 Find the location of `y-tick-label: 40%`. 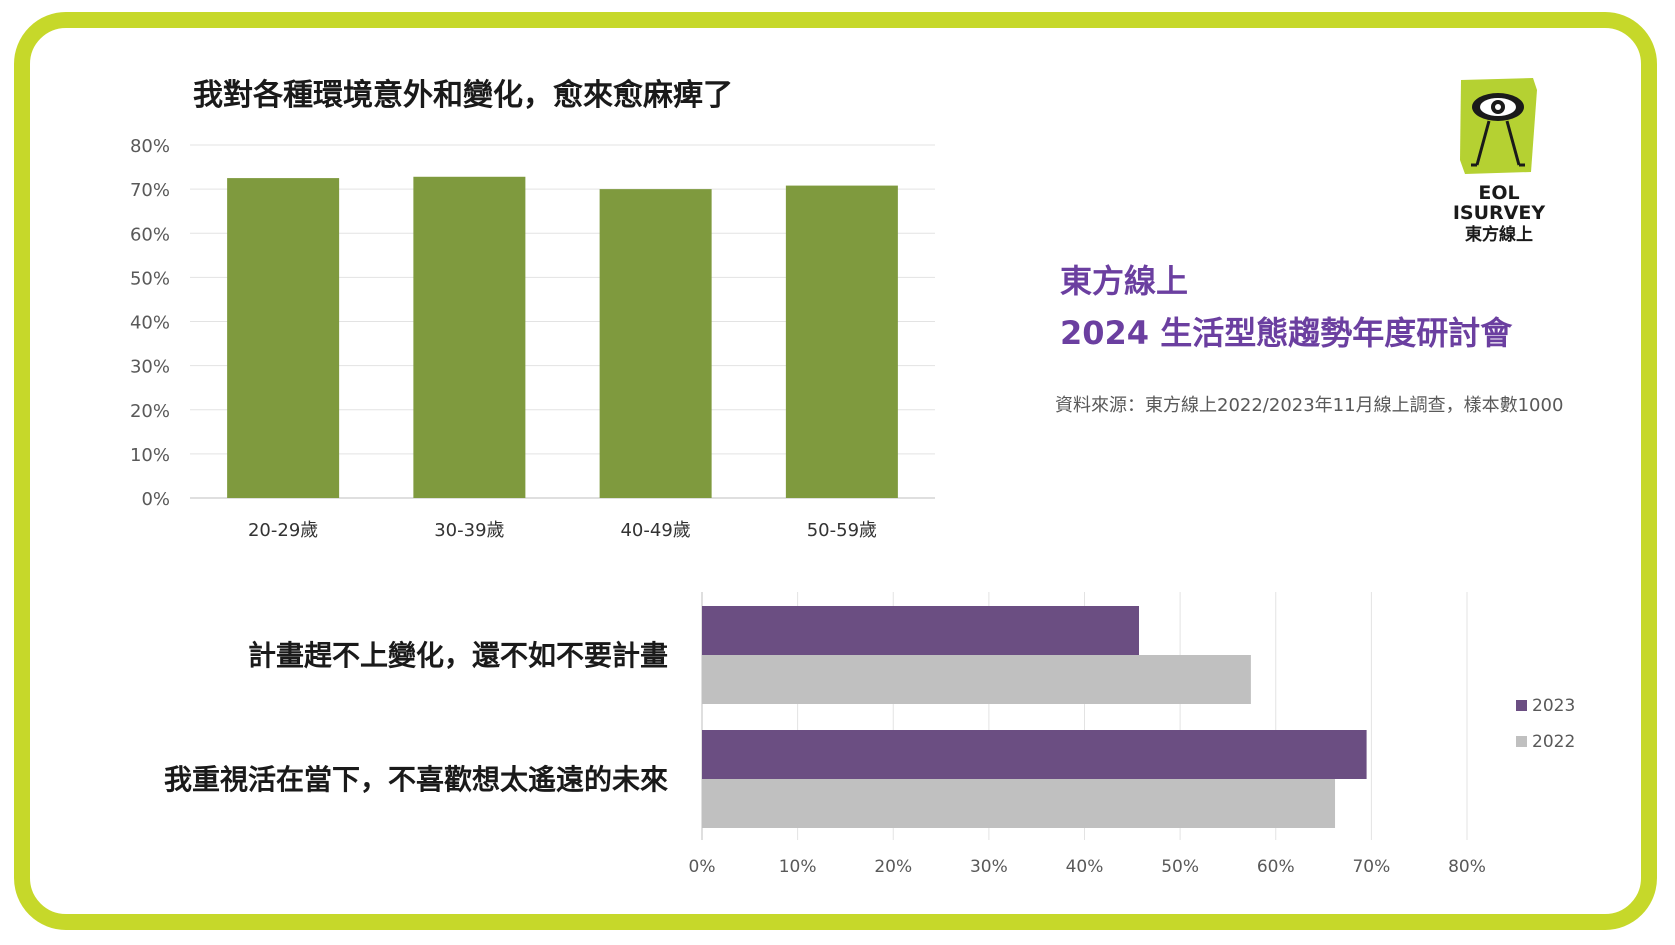

y-tick-label: 40% is located at coordinates (150, 323).